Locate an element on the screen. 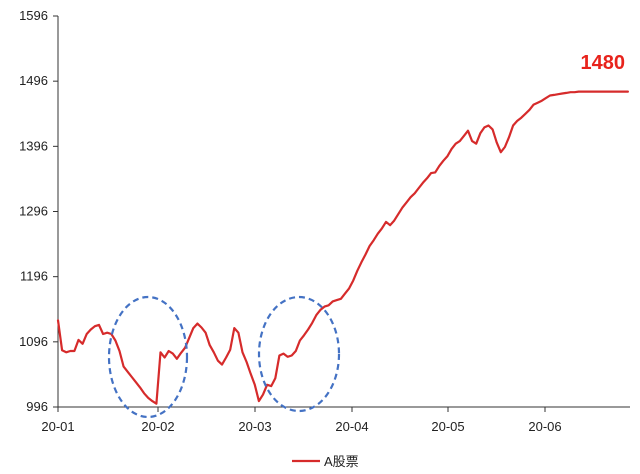 This screenshot has width=640, height=474. y-tick-label: 1096 is located at coordinates (33, 341).